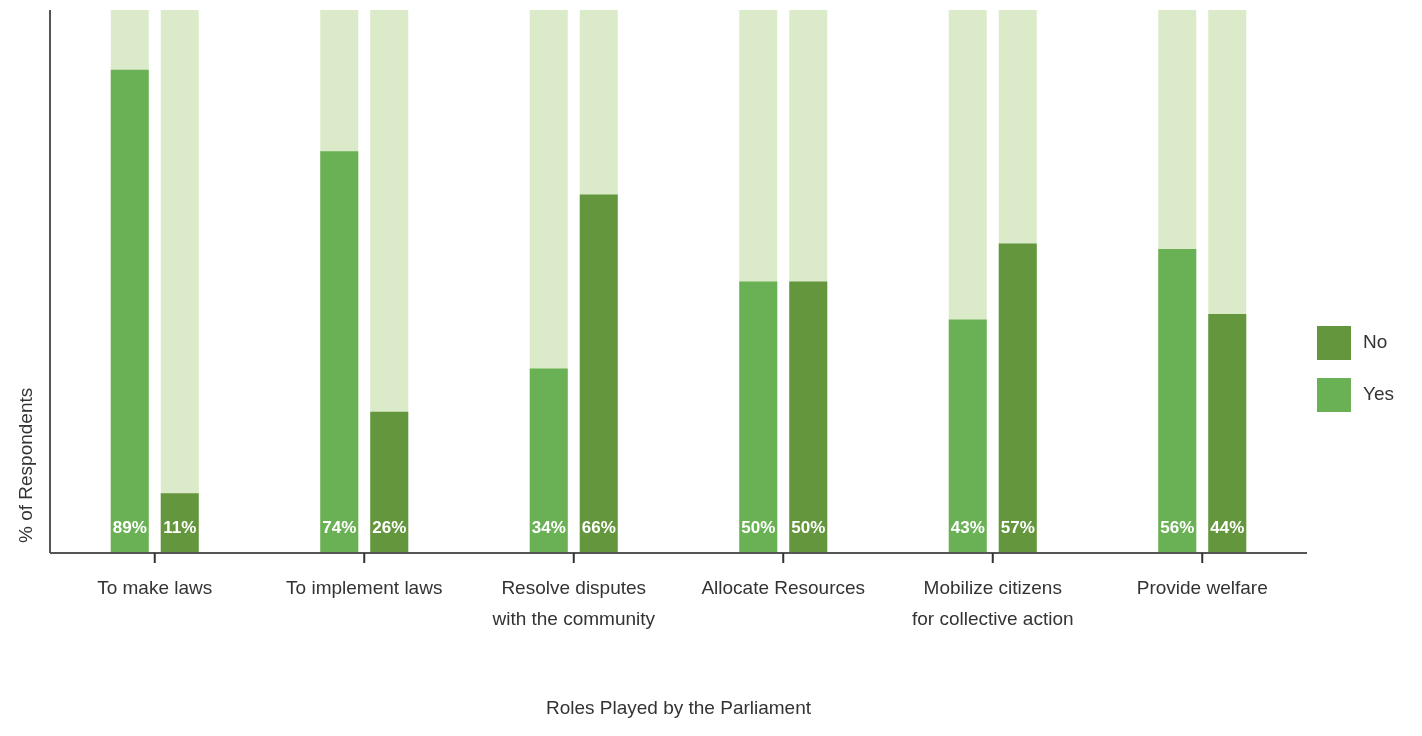  Describe the element at coordinates (25, 465) in the screenshot. I see `y-axis-title: % of Respondents` at that location.